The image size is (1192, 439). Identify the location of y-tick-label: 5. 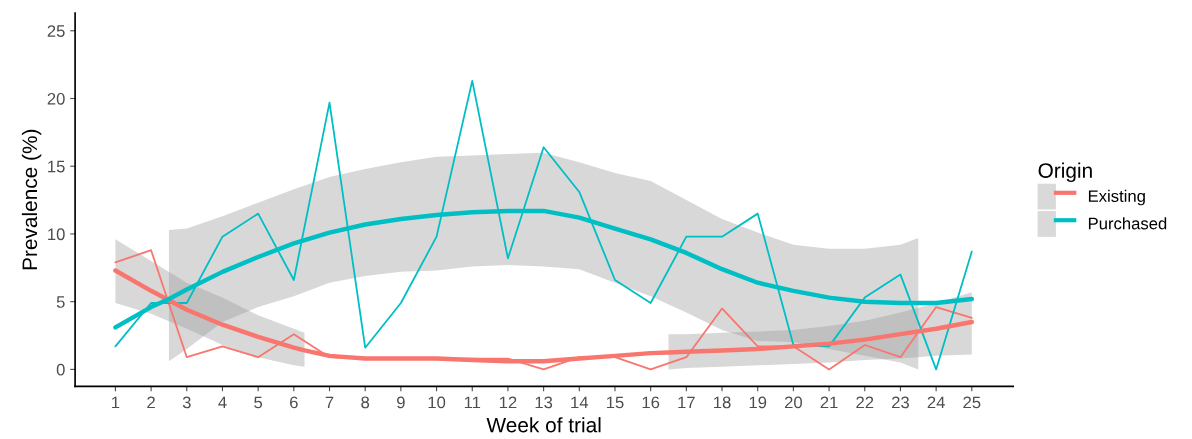
(60, 302).